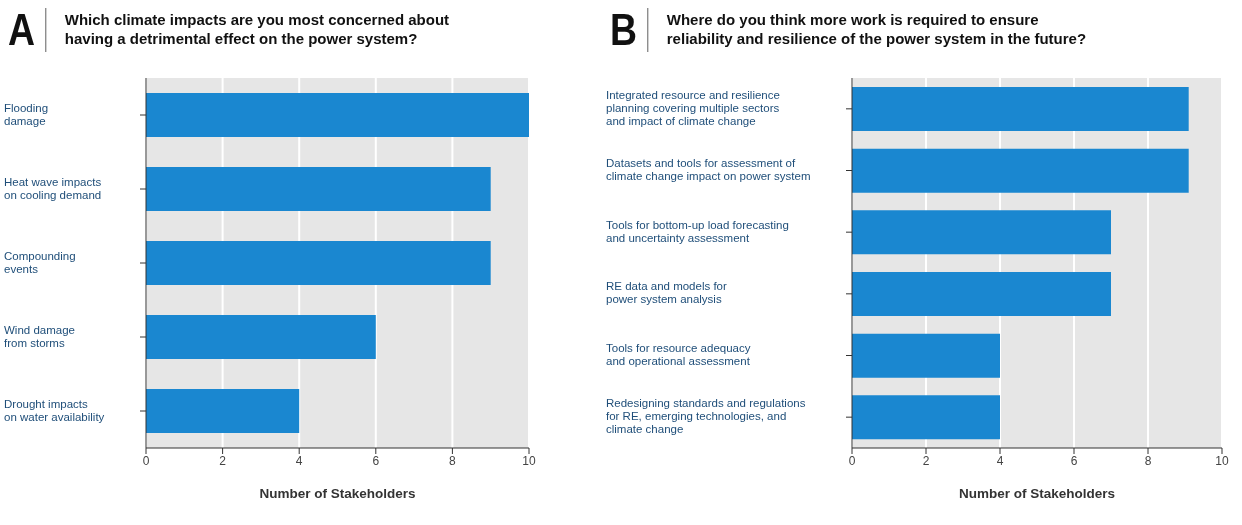  What do you see at coordinates (708, 170) in the screenshot?
I see `y-tick-label: Datasets and tools for assessment of climate change impact on power system` at bounding box center [708, 170].